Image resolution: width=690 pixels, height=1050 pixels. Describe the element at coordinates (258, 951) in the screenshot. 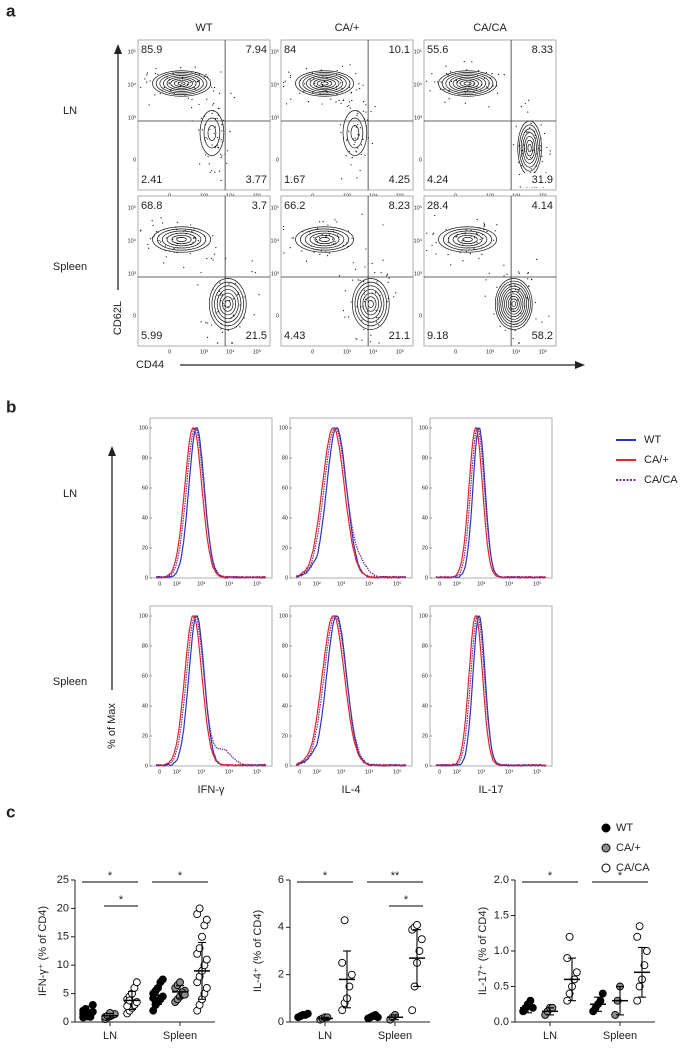

I see `y-axis-label: IL-4⁺ (% of CD4)` at that location.